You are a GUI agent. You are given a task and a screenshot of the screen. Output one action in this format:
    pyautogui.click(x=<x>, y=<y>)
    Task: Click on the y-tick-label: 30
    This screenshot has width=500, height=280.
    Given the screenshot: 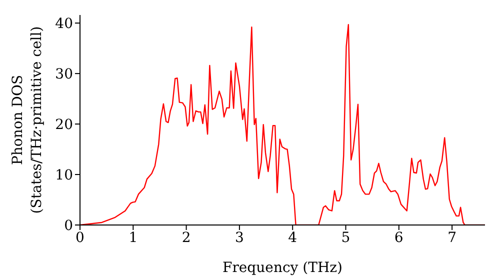 What is the action you would take?
    pyautogui.click(x=64, y=74)
    